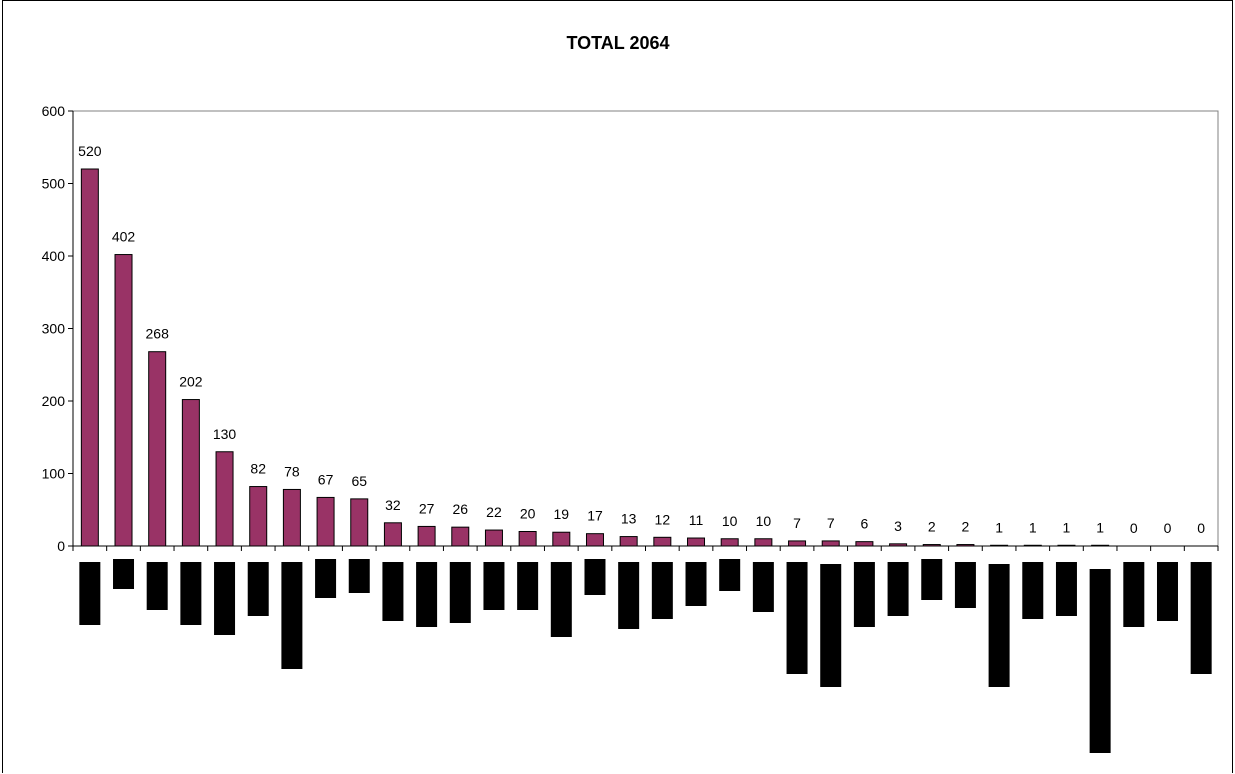 The image size is (1235, 774). What do you see at coordinates (595, 516) in the screenshot?
I see `data-label: 17` at bounding box center [595, 516].